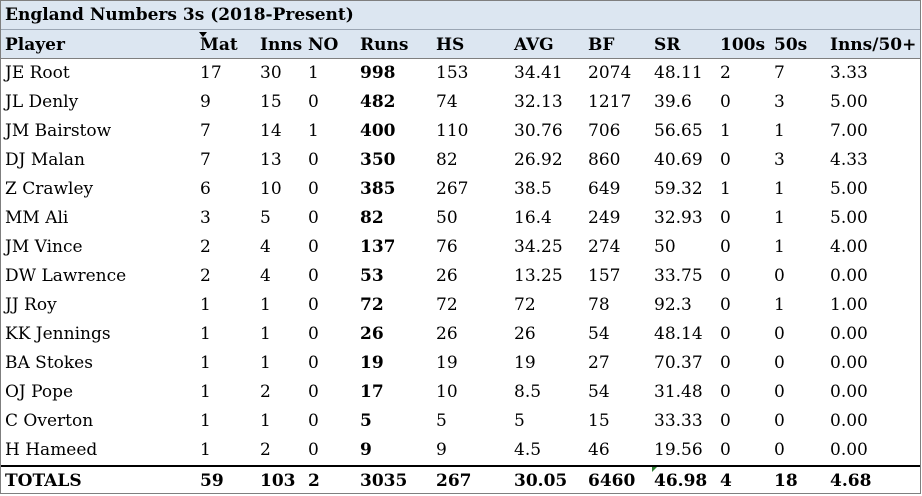 Image resolution: width=922 pixels, height=496 pixels. Describe the element at coordinates (678, 218) in the screenshot. I see `cell-sr: 32.93` at that location.